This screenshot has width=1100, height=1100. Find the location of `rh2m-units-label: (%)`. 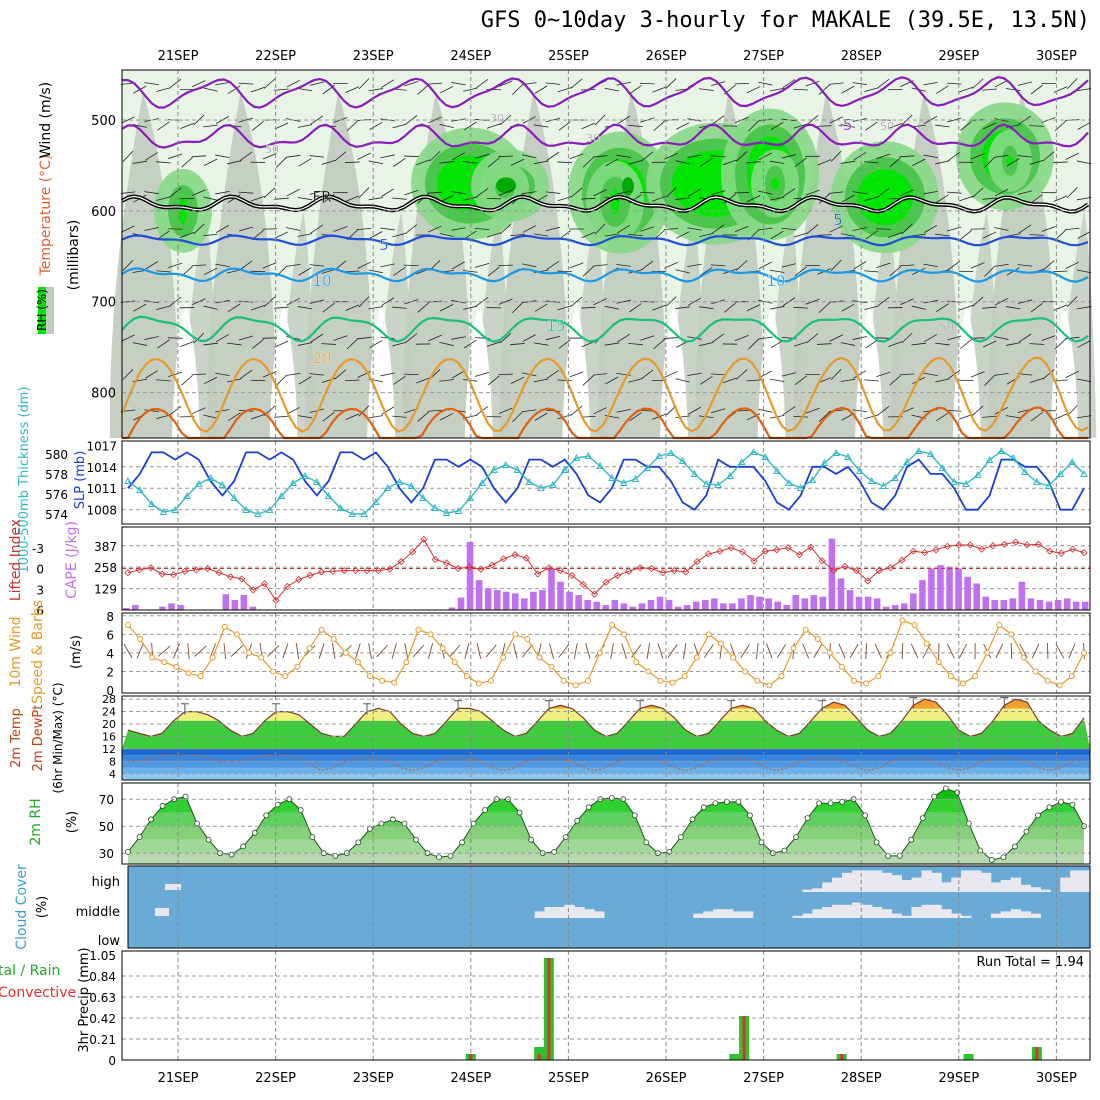

rh2m-units-label: (%) is located at coordinates (72, 822).